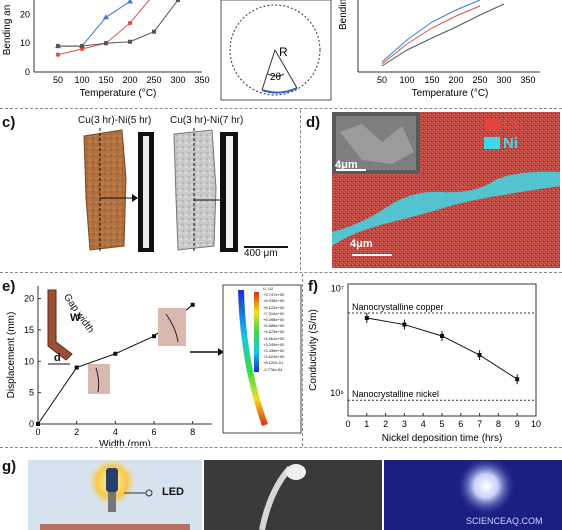  I want to click on panel-c-label-left: Cu(3 hr)-Ni(5 hr), so click(115, 120).